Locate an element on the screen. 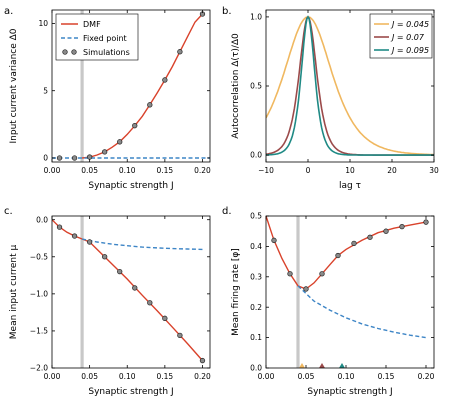 This screenshot has height=408, width=450. y-axis-label: Mean firing rate [φ] is located at coordinates (236, 292).